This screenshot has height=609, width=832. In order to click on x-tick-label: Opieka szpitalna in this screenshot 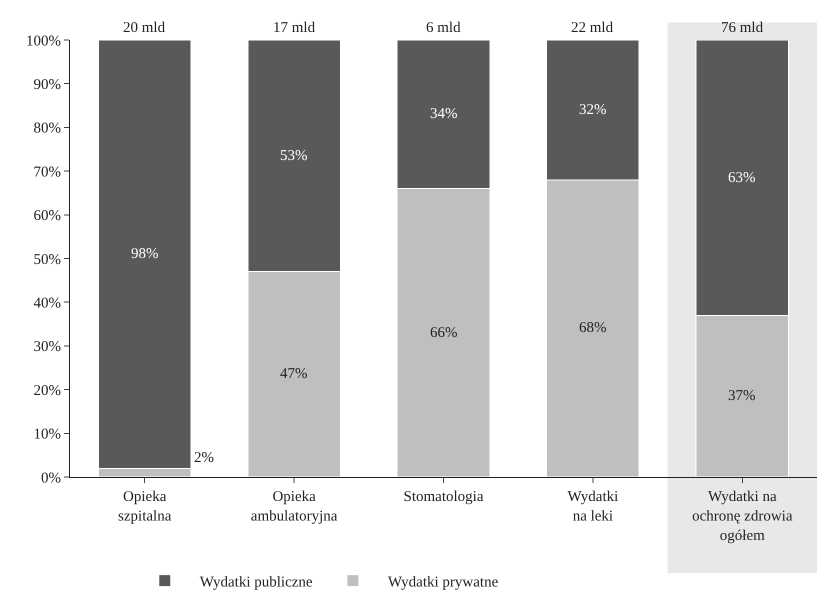, I will do `click(145, 506)`.